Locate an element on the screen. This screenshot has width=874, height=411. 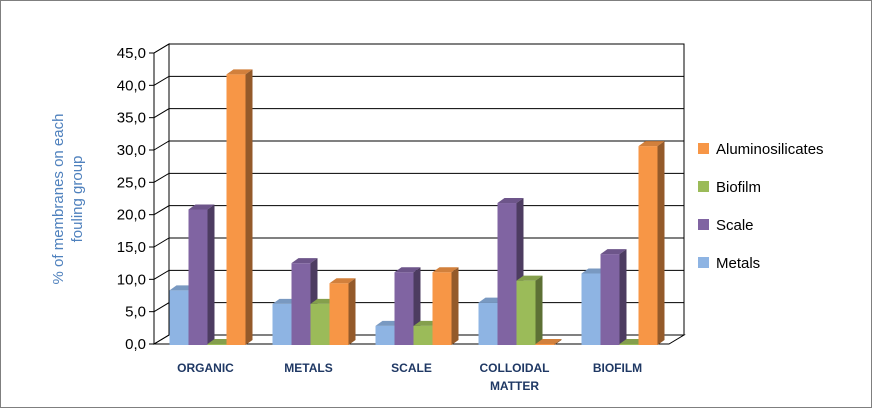
y-tick-labels: 0,0 5,0 10,0 15,0 20,0 25,0 30,0 35,0 40,0 45,0 is located at coordinates (131, 199).